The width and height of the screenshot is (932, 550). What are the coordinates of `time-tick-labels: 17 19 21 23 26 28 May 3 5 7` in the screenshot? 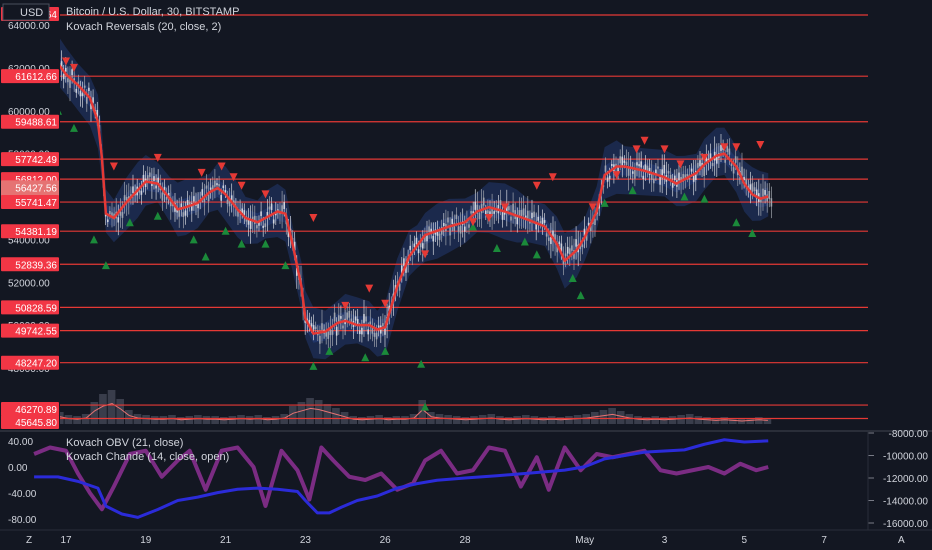 It's located at (443, 540).